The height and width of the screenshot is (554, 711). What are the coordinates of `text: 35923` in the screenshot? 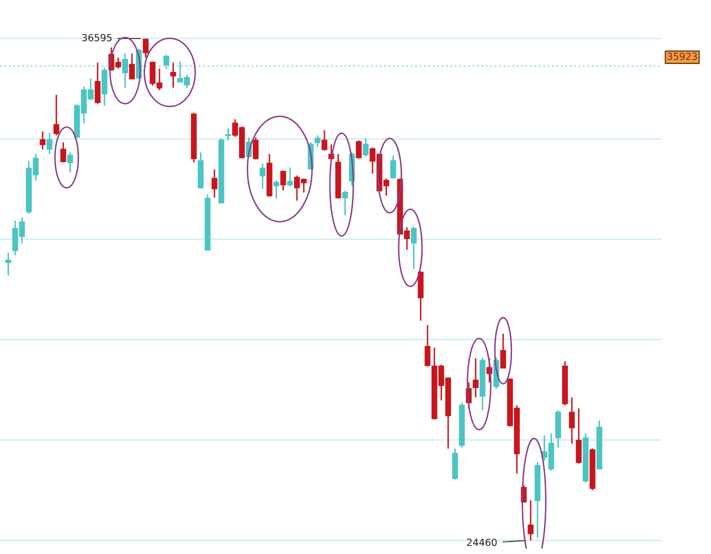 It's located at (682, 56).